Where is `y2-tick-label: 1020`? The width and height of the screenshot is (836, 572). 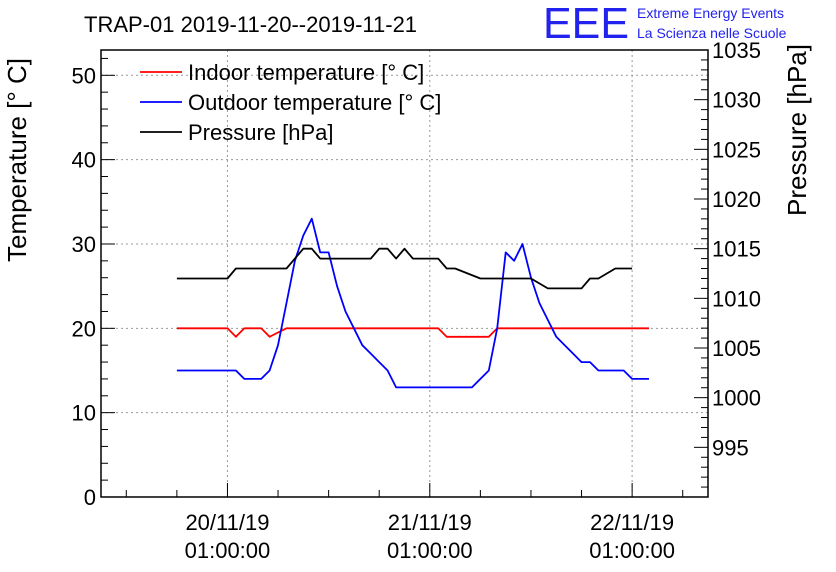
y2-tick-label: 1020 is located at coordinates (736, 199).